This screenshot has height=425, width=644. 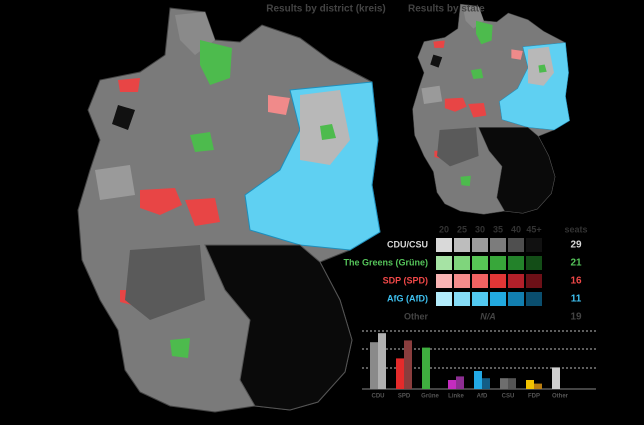 I want to click on seat-count: 29, so click(x=576, y=245).